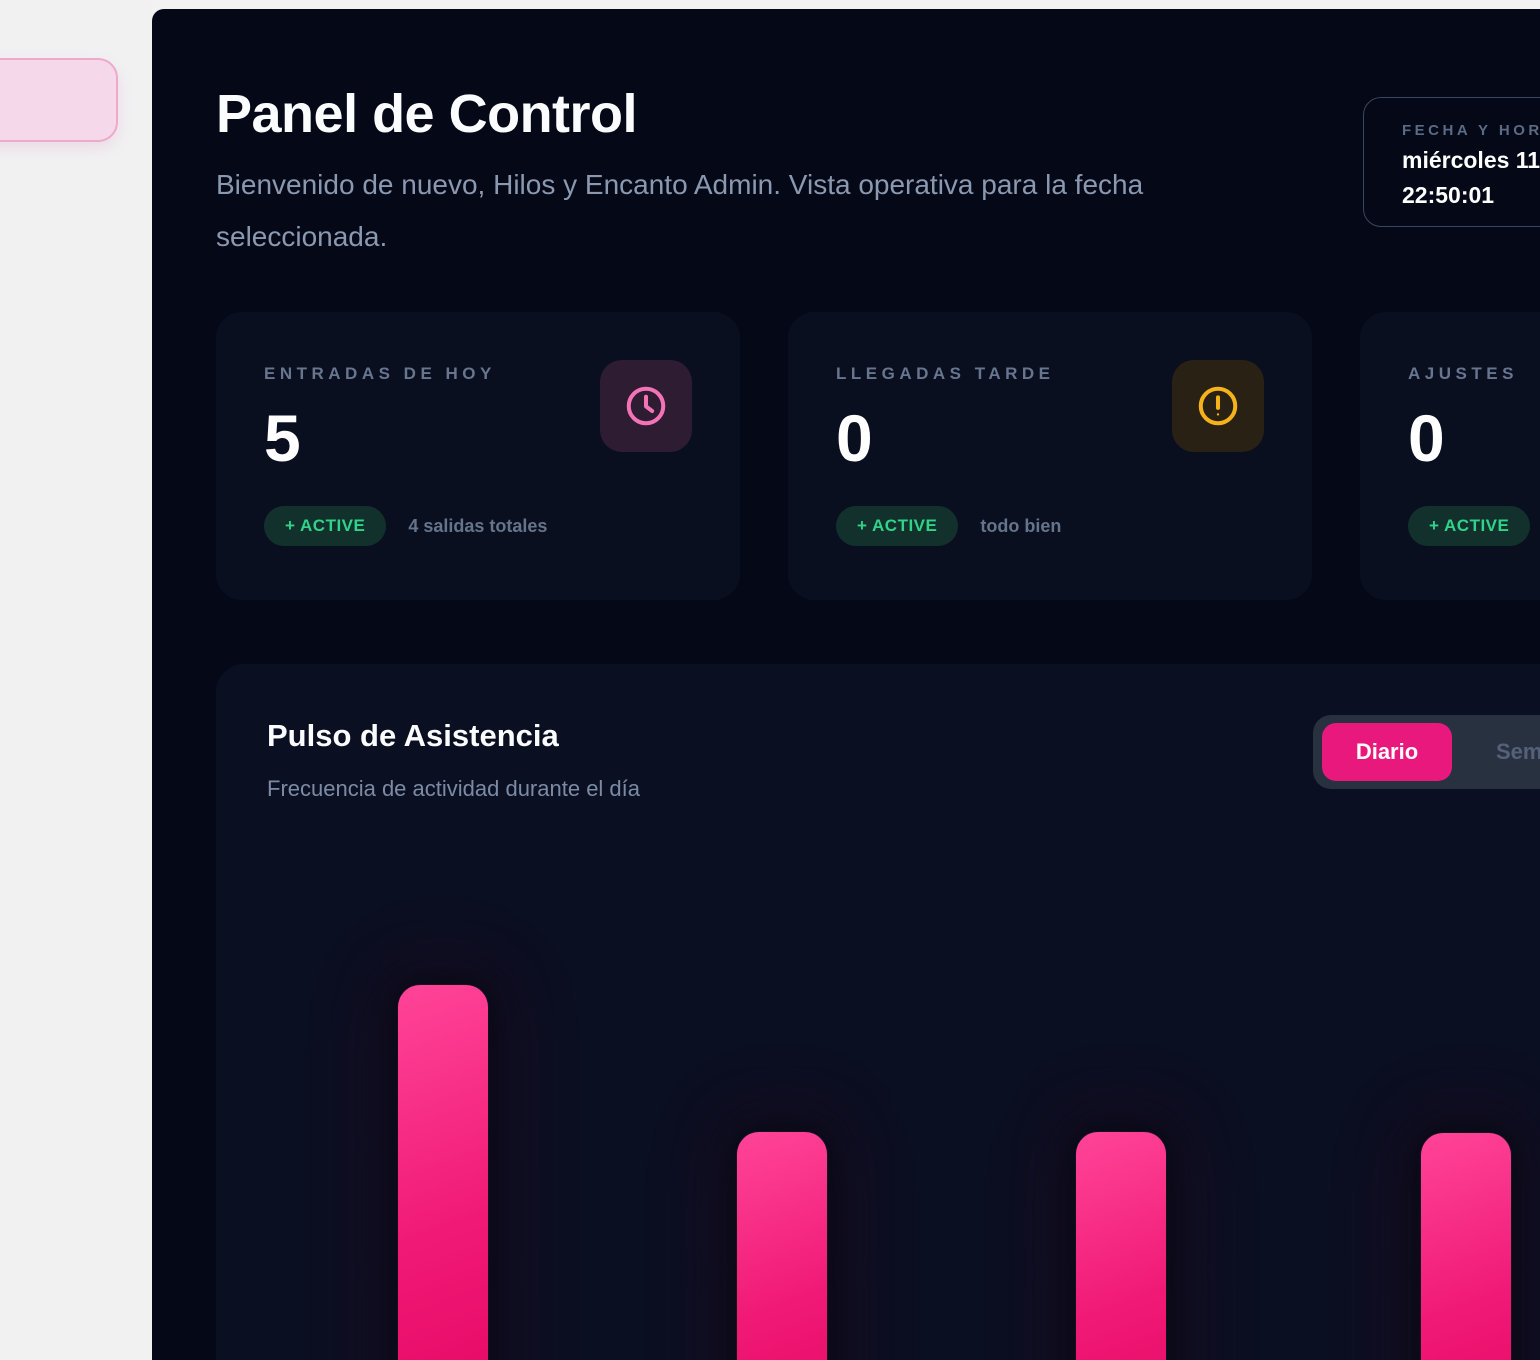 This screenshot has width=1540, height=1360. I want to click on stat-card-llegadas-tarde: LLEGADAS TARDE 0 + ACTIVE todo bien, so click(1050, 456).